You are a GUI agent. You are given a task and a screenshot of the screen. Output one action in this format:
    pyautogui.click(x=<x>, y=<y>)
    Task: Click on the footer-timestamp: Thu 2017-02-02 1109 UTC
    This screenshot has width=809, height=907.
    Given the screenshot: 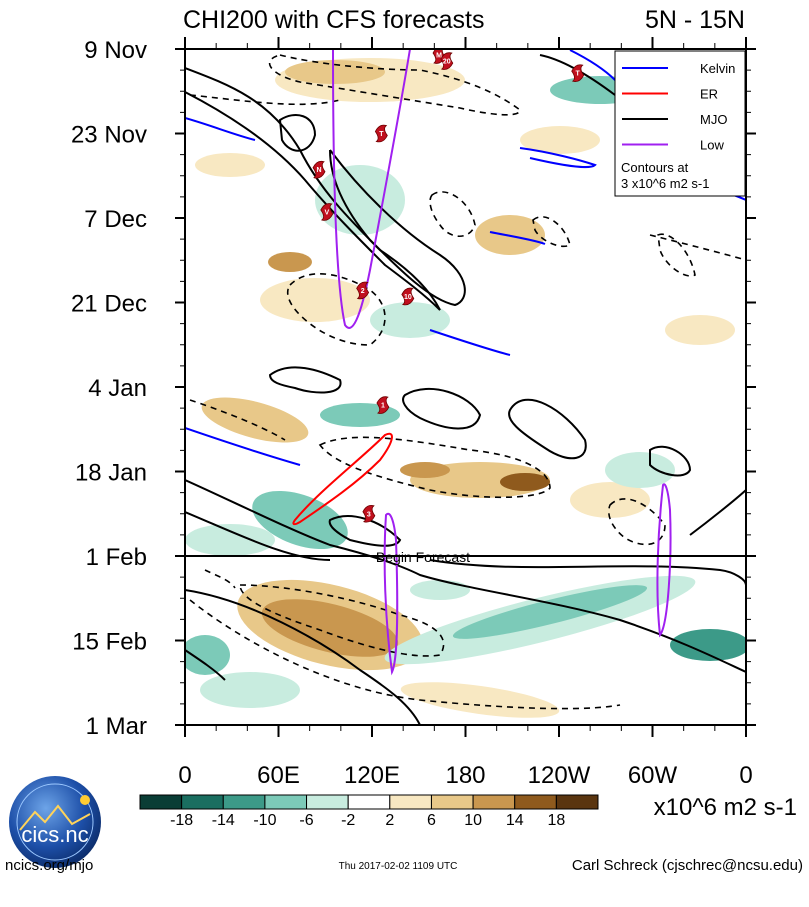 What is the action you would take?
    pyautogui.click(x=398, y=866)
    